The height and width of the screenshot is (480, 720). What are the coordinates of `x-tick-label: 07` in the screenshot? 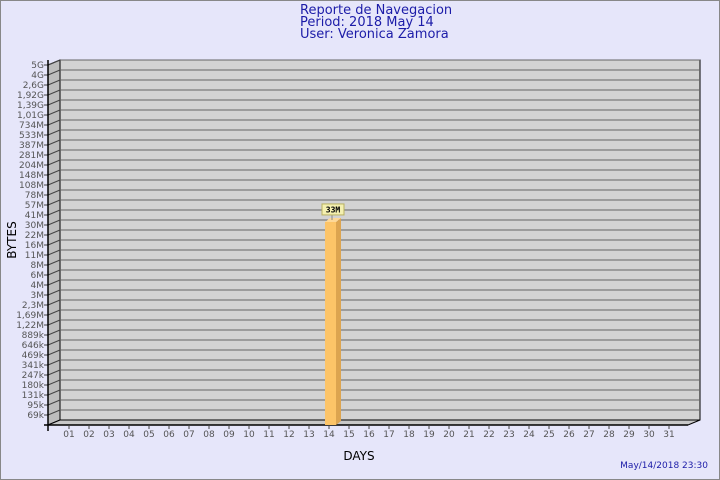 It's located at (188, 435).